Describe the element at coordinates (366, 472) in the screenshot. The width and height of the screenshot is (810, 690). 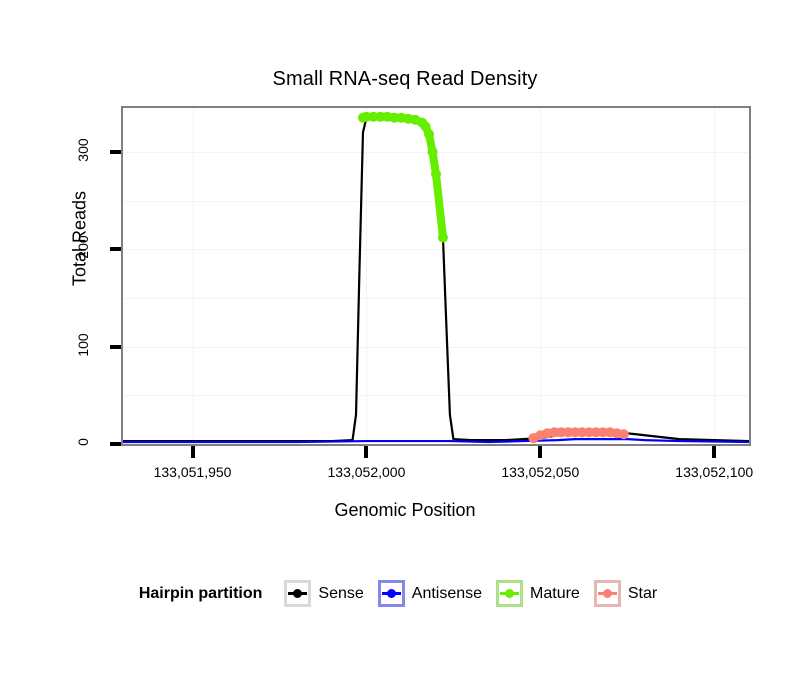
I see `x-axis-tick-label: 133,052,000` at that location.